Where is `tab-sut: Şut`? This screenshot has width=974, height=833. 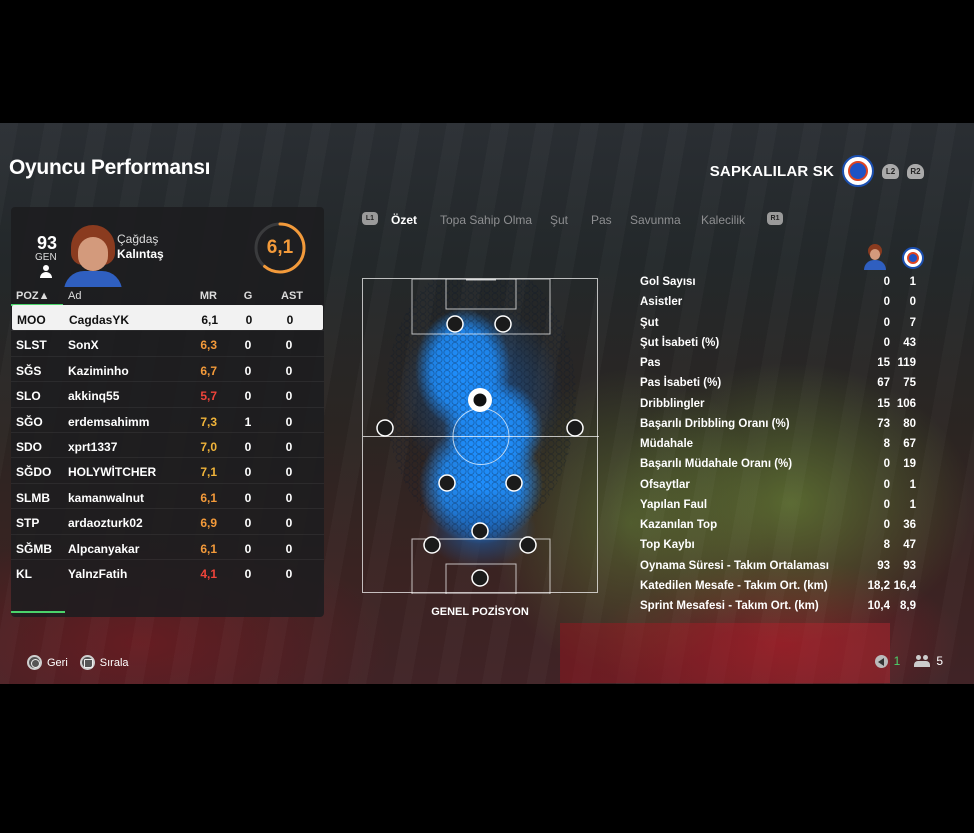 tab-sut: Şut is located at coordinates (559, 220).